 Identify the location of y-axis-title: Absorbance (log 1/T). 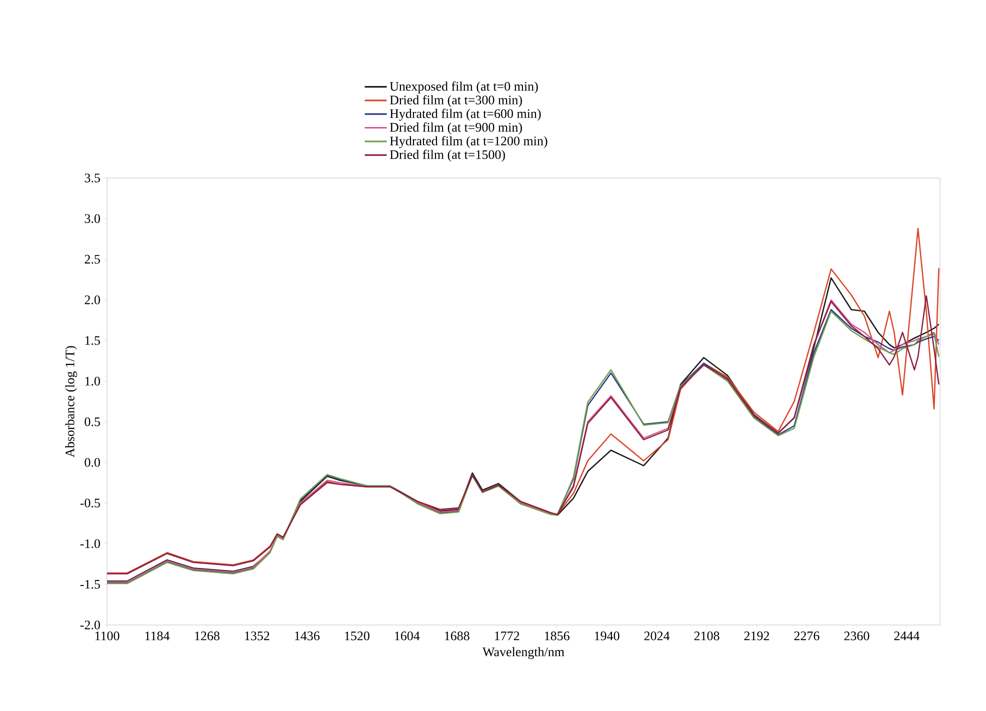
(71, 402).